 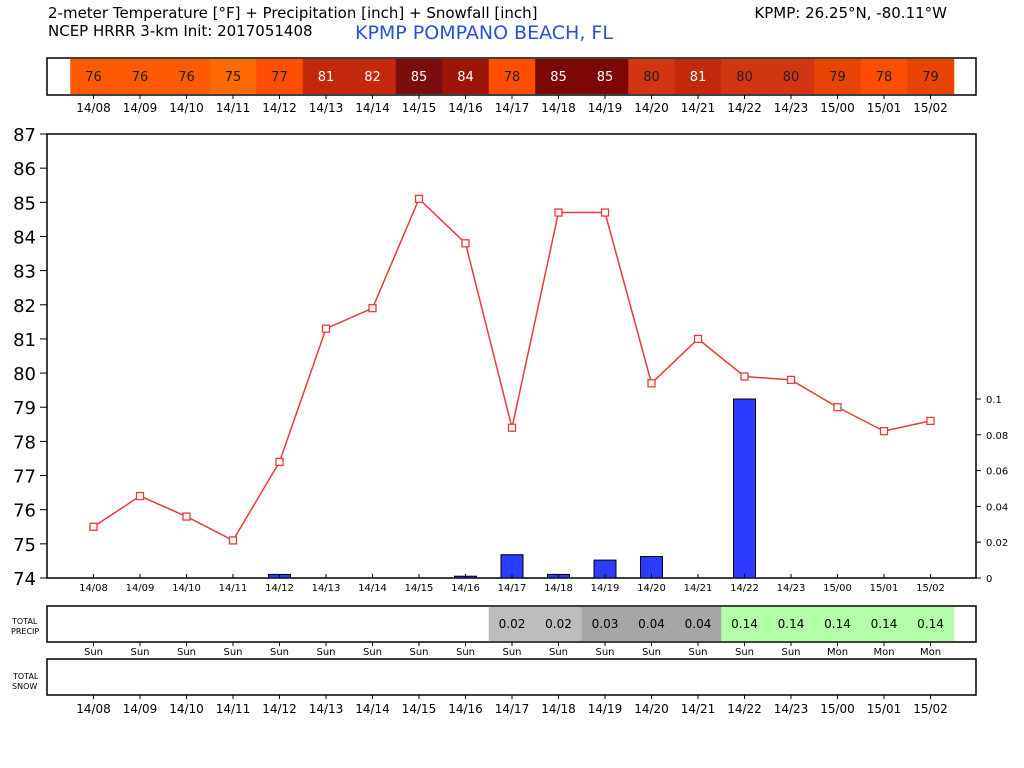 I want to click on y-tick-label: 81, so click(x=24, y=340).